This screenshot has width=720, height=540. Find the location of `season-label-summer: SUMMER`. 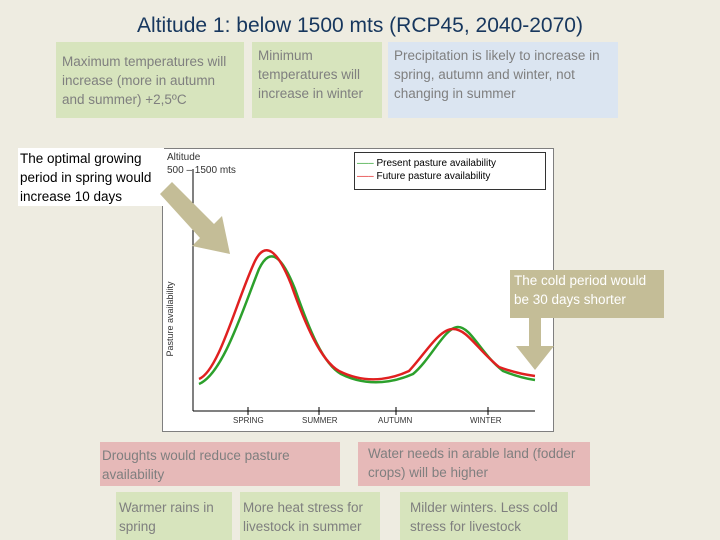

season-label-summer: SUMMER is located at coordinates (320, 420).